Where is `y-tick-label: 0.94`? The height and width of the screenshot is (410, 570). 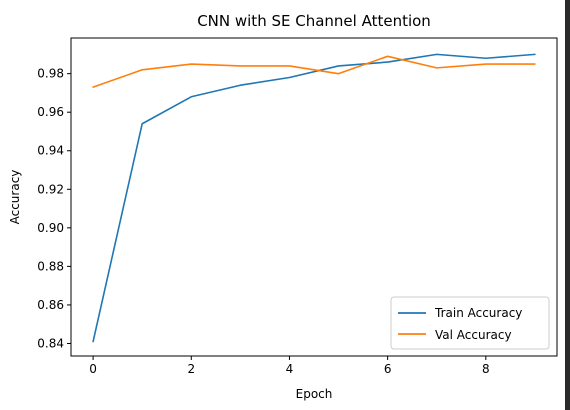 y-tick-label: 0.94 is located at coordinates (50, 151).